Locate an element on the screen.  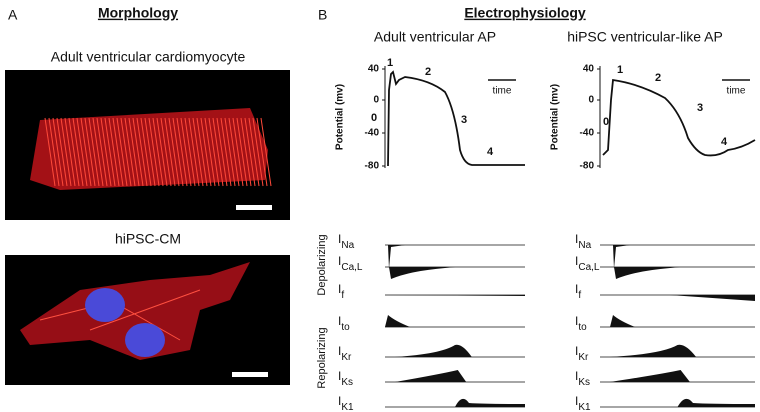
image-caption: Adult ventricular cardiomyocyte is located at coordinates (148, 57).